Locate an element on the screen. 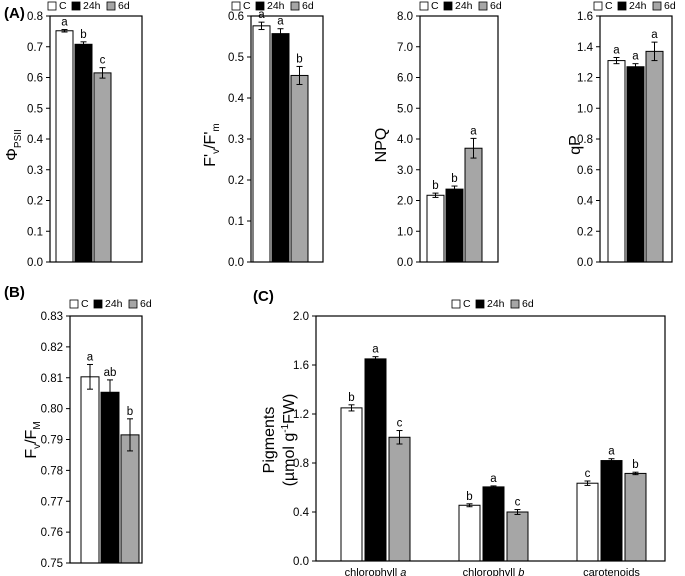 The height and width of the screenshot is (576, 685). y-tick-label: 1.6 is located at coordinates (301, 366).